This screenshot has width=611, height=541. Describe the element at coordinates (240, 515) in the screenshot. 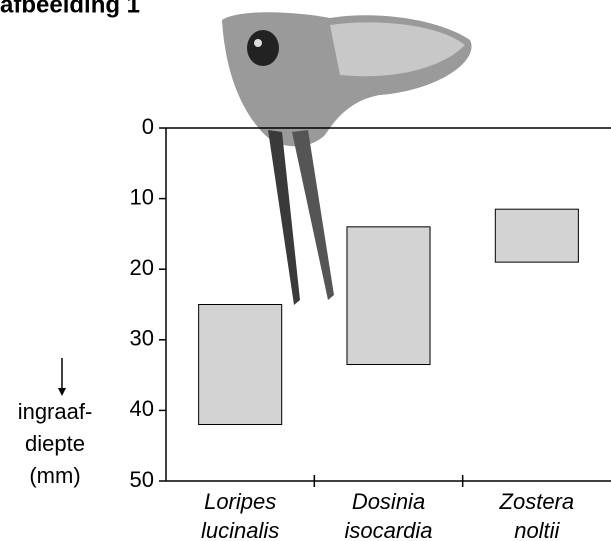

I see `x-tick-label: Loripes lucinalis` at that location.